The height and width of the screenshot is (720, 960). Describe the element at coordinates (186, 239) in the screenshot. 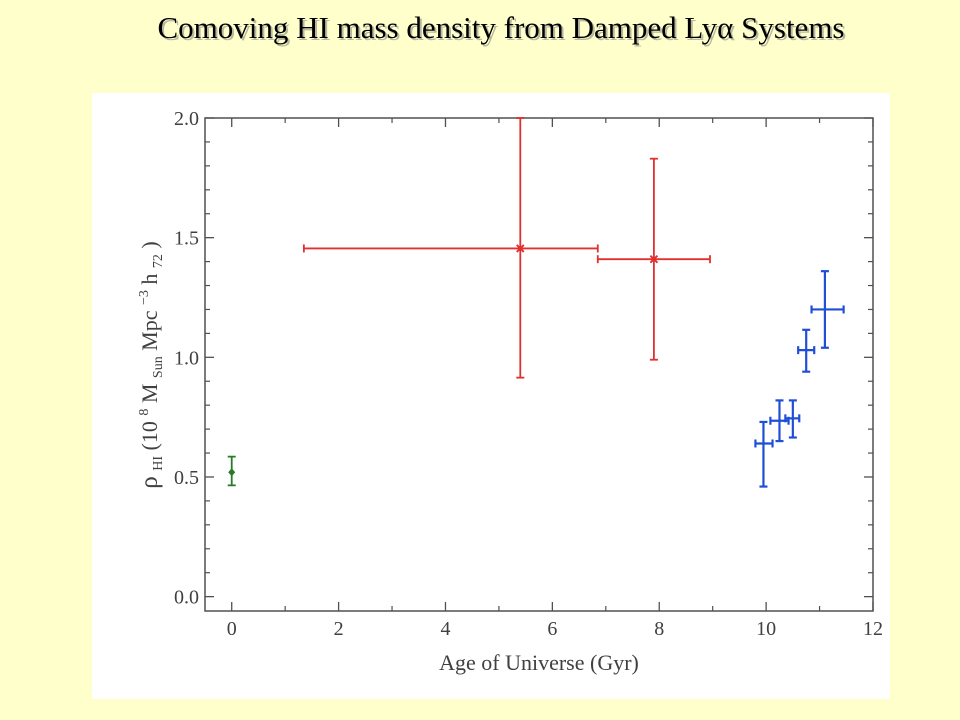

I see `y-tick-label: 1.5` at that location.